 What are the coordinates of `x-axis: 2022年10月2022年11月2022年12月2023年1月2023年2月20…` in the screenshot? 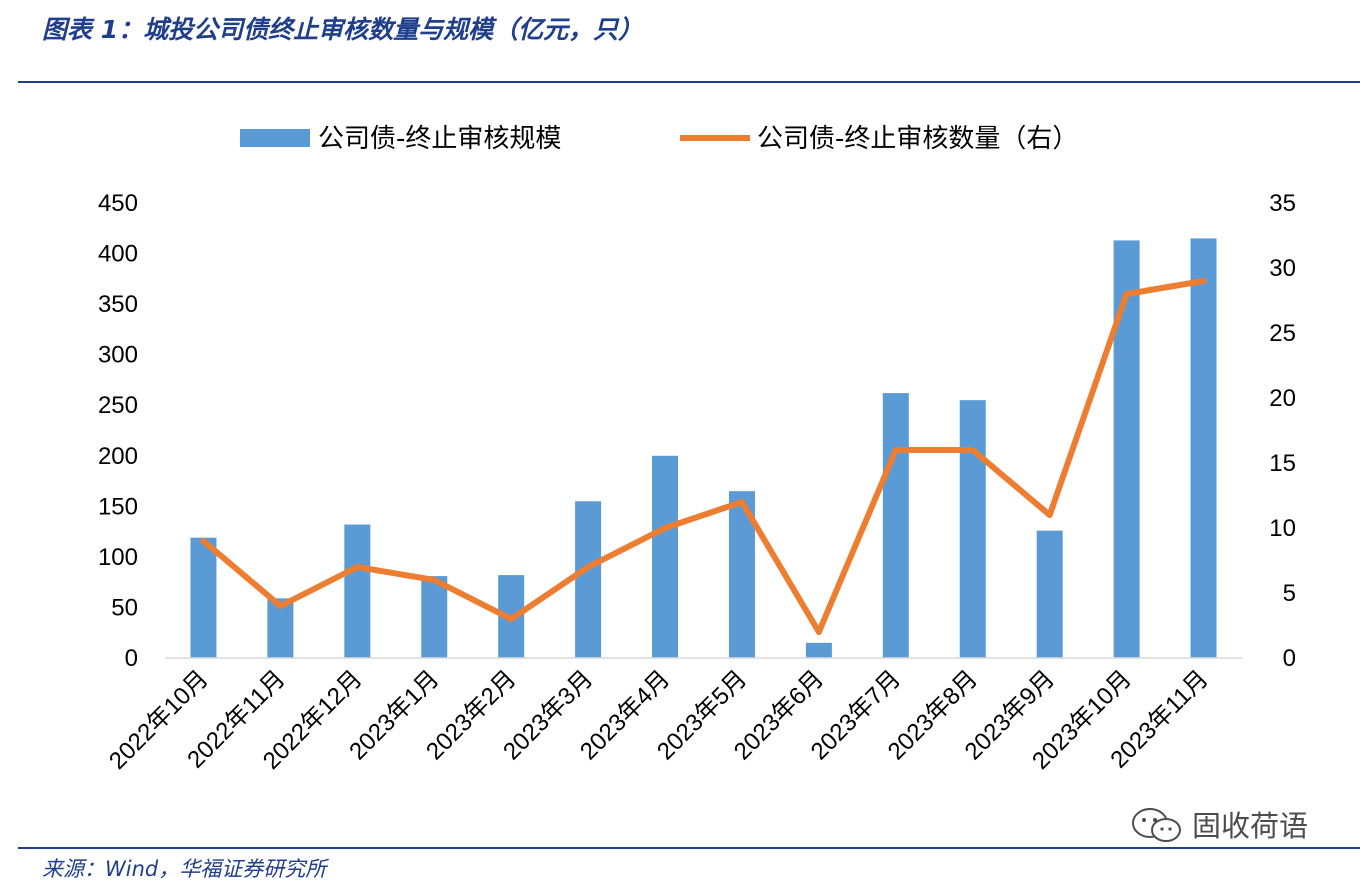 It's located at (659, 720).